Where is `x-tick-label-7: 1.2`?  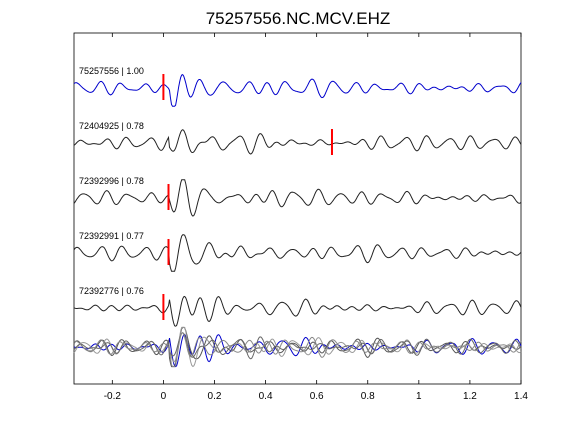
x-tick-label-7: 1.2 is located at coordinates (470, 396).